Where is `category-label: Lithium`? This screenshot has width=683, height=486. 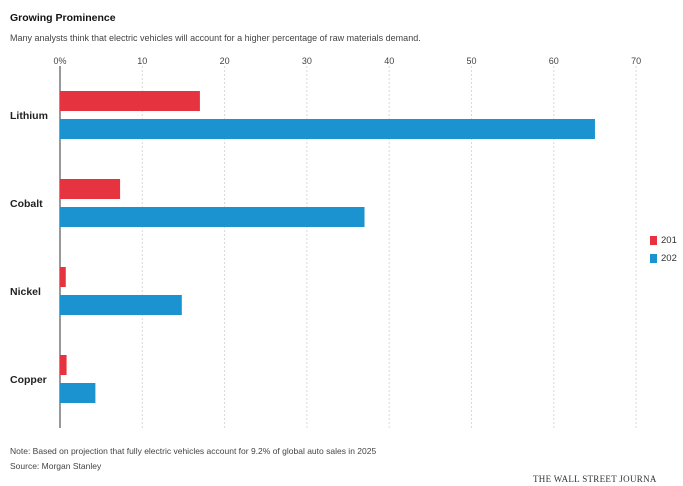
category-label: Lithium is located at coordinates (29, 116).